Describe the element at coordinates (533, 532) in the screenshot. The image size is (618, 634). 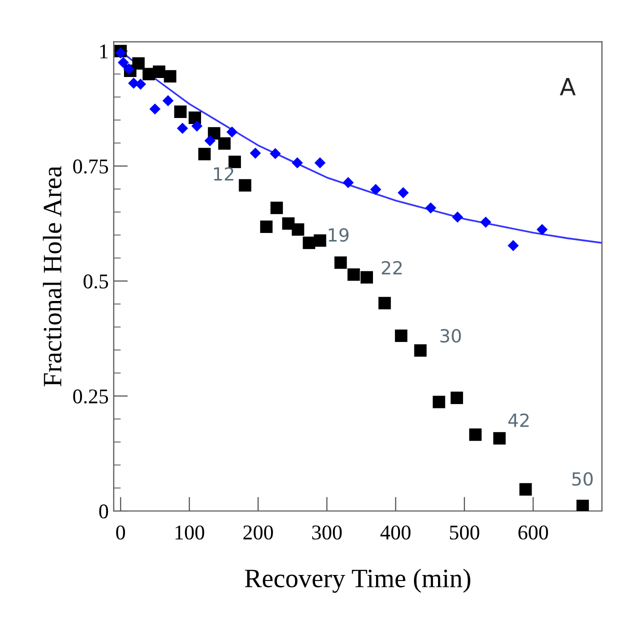
I see `x-tick-label: 600` at that location.